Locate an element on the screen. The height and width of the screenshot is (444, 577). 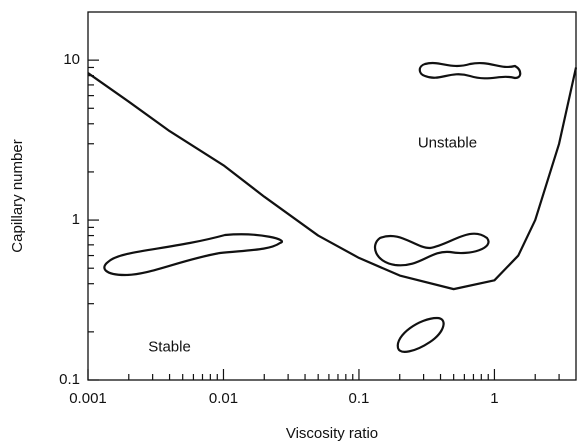
y-tick-label: 10 is located at coordinates (71, 59).